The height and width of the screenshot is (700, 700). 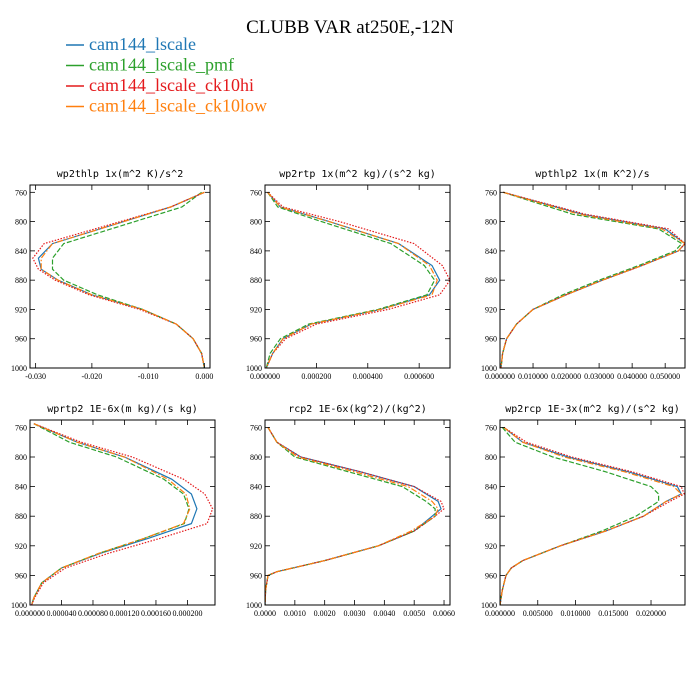 I want to click on x-tick-label: 0.000120, so click(x=124, y=613).